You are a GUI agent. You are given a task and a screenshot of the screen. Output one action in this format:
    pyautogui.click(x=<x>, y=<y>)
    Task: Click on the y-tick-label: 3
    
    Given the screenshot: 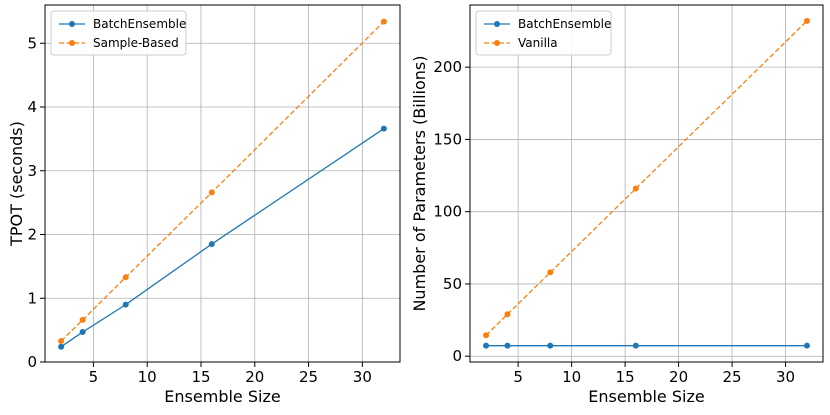 What is the action you would take?
    pyautogui.click(x=32, y=171)
    